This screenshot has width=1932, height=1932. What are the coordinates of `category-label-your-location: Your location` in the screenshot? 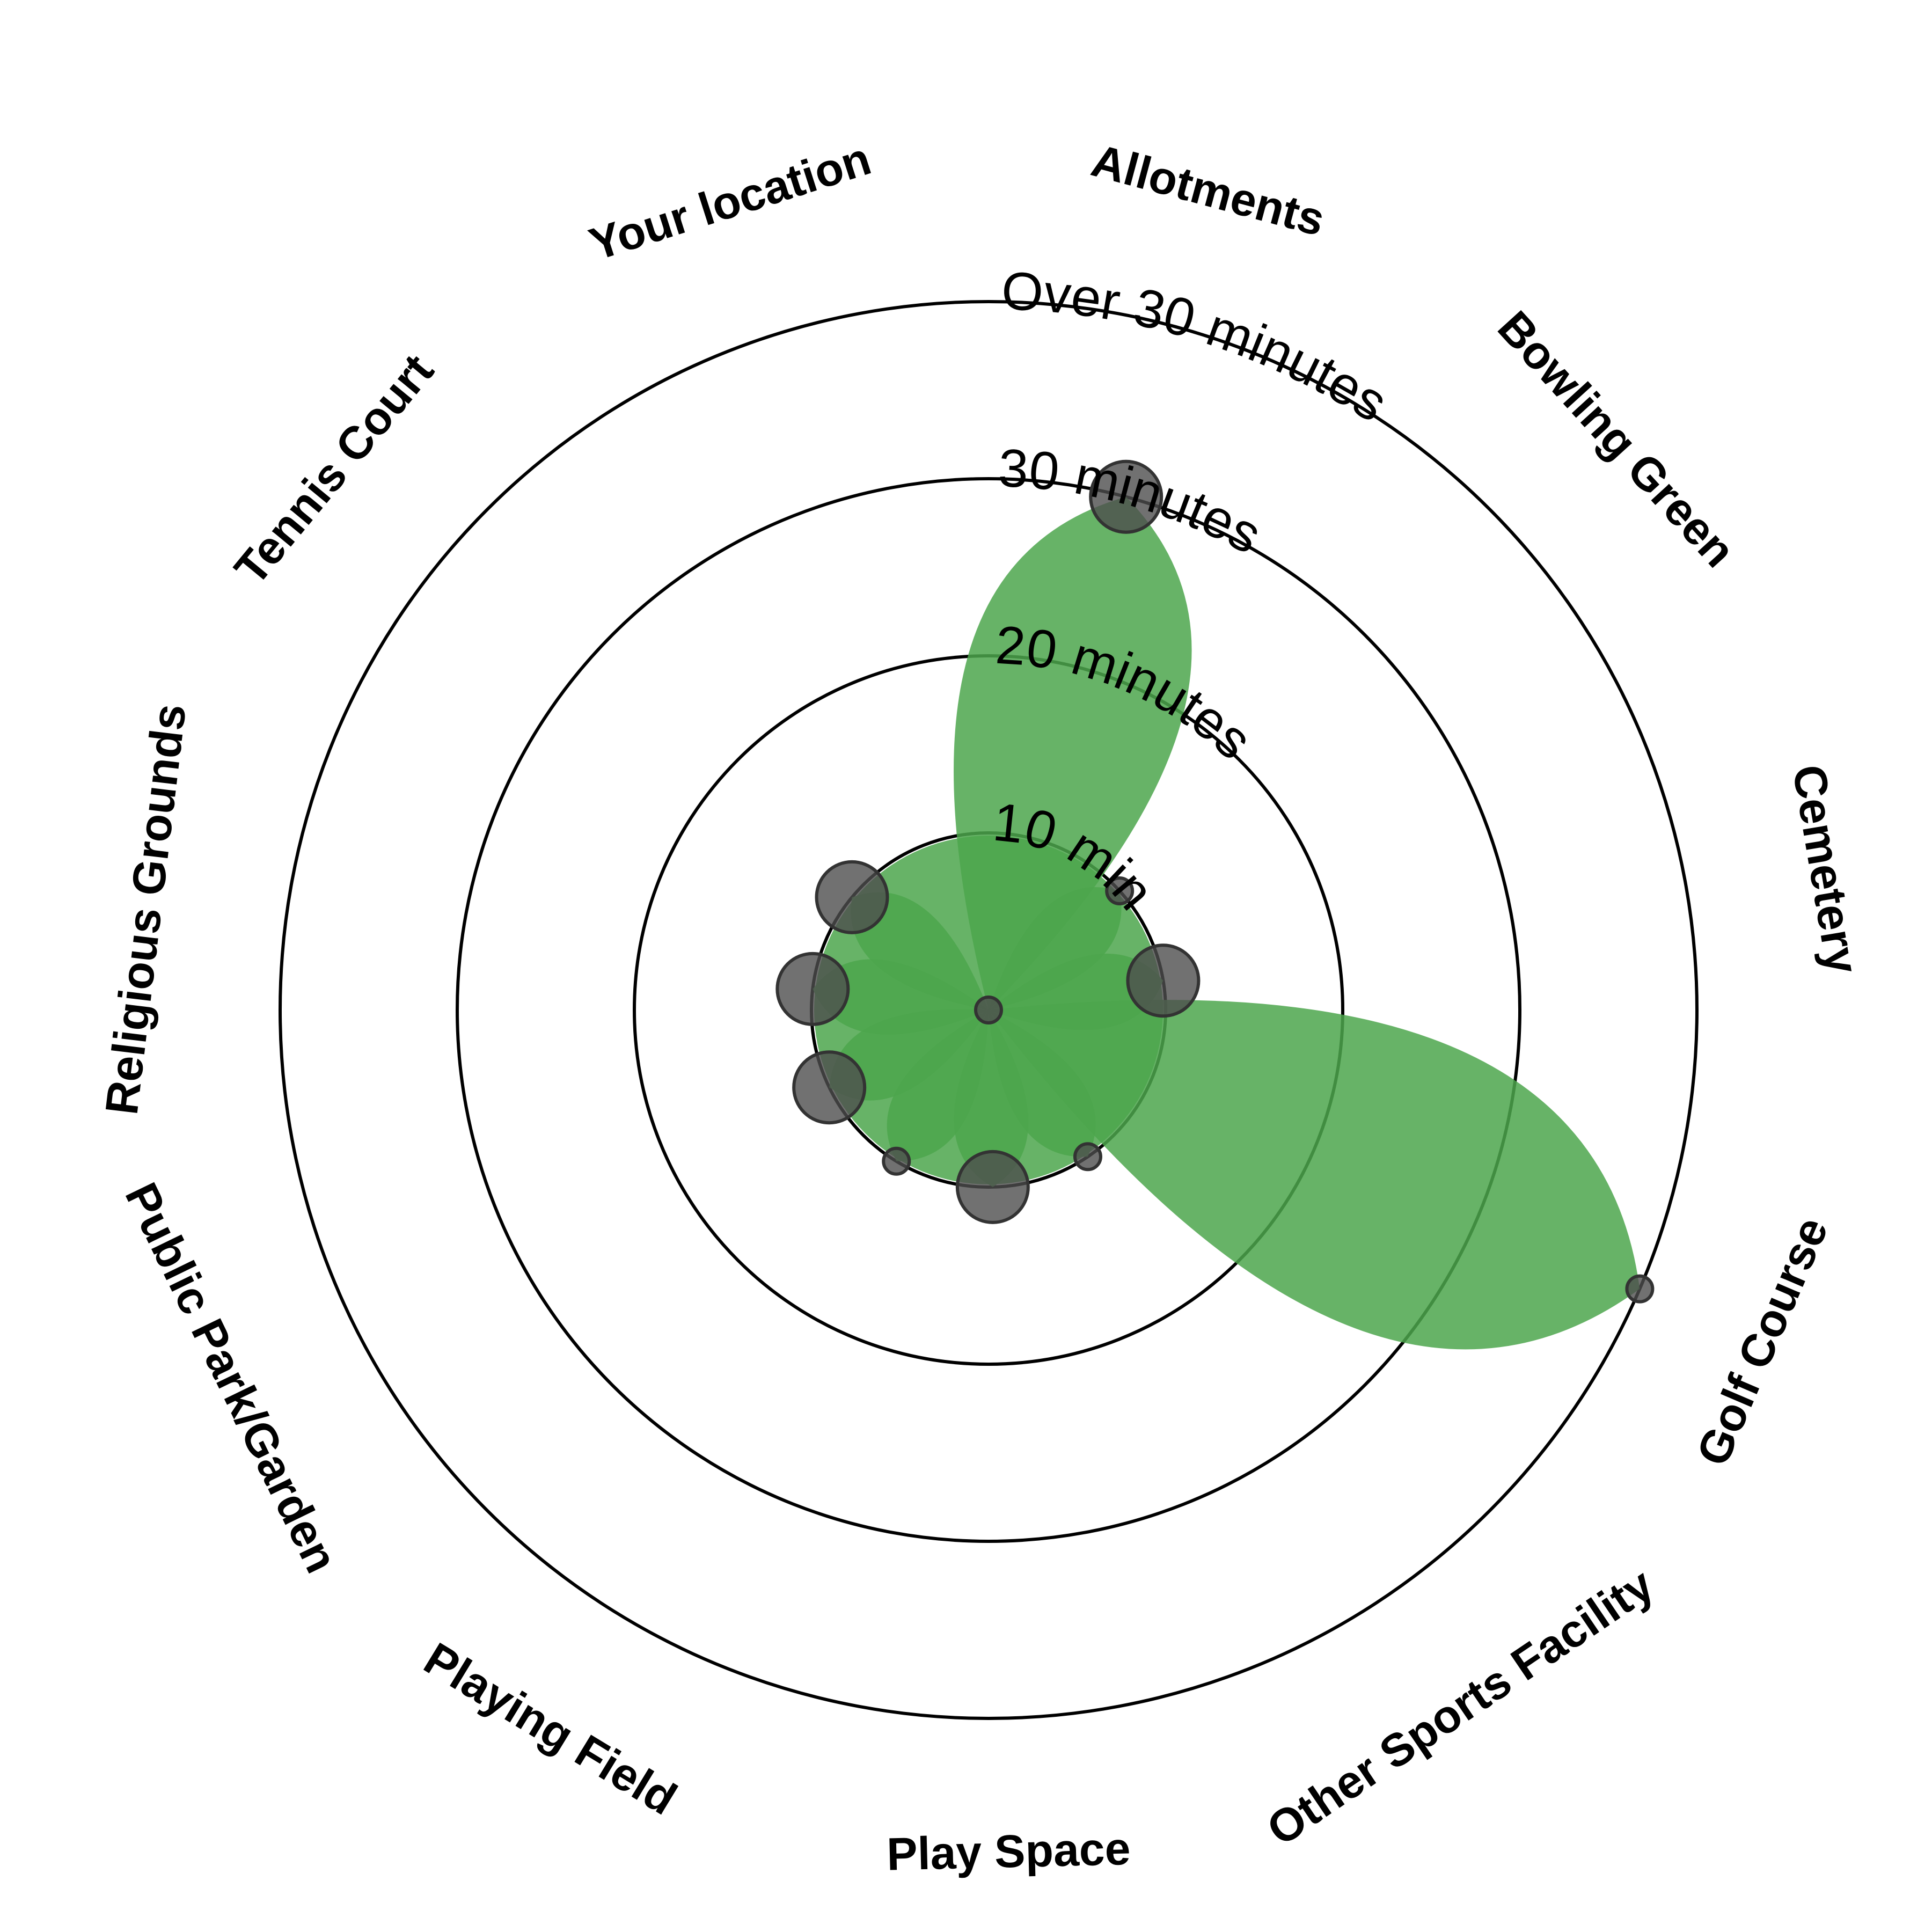 It's located at (730, 201).